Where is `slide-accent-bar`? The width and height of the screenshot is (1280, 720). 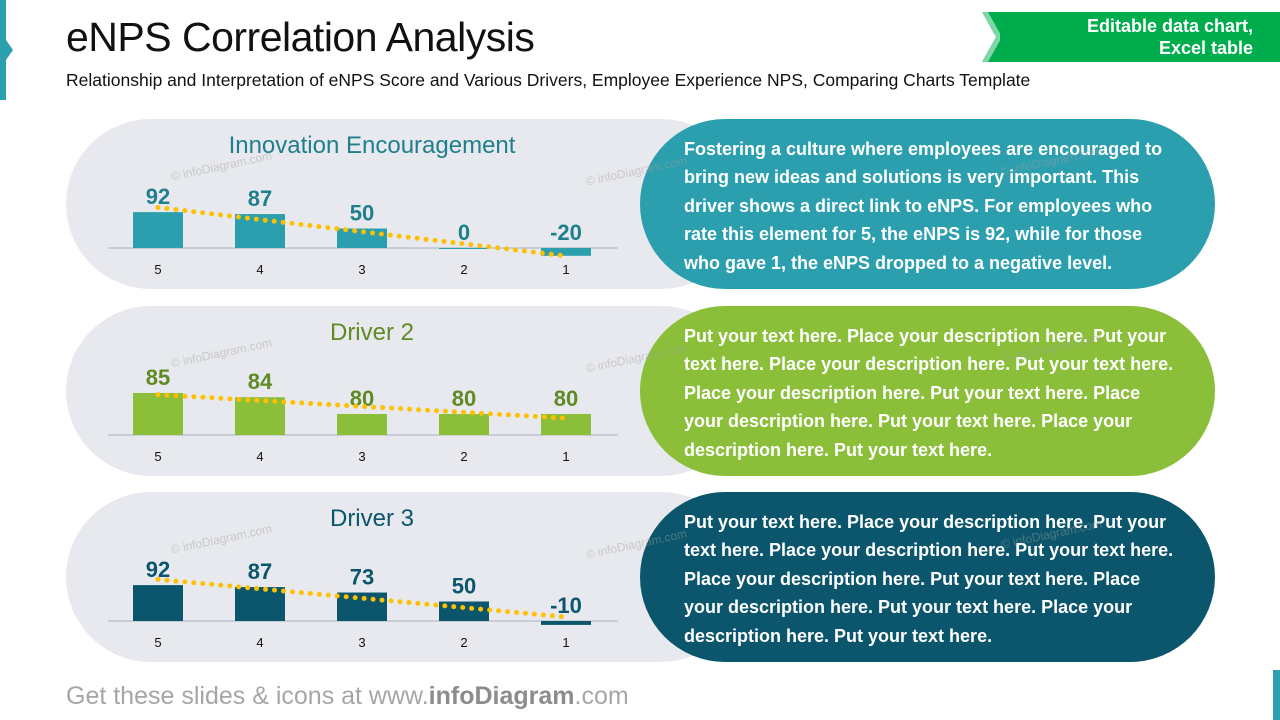
slide-accent-bar is located at coordinates (6, 50).